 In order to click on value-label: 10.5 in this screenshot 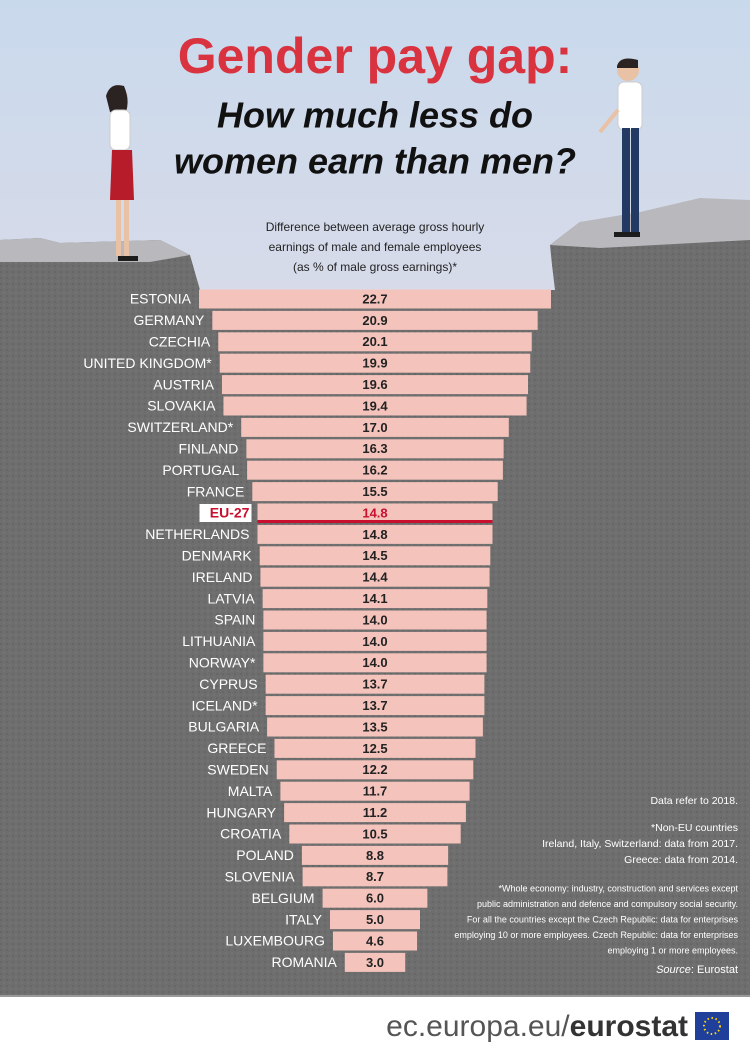, I will do `click(374, 833)`.